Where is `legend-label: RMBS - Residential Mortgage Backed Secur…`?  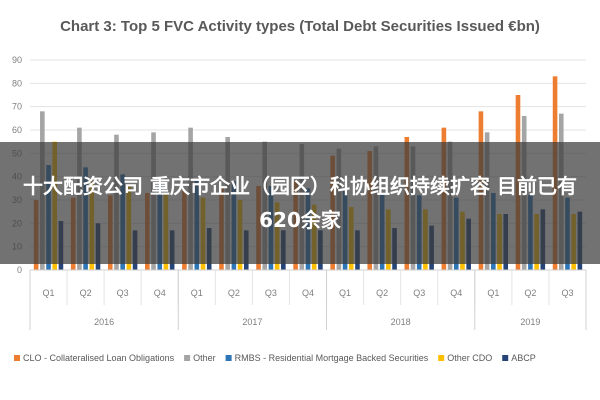
legend-label: RMBS - Residential Mortgage Backed Secur… is located at coordinates (332, 358).